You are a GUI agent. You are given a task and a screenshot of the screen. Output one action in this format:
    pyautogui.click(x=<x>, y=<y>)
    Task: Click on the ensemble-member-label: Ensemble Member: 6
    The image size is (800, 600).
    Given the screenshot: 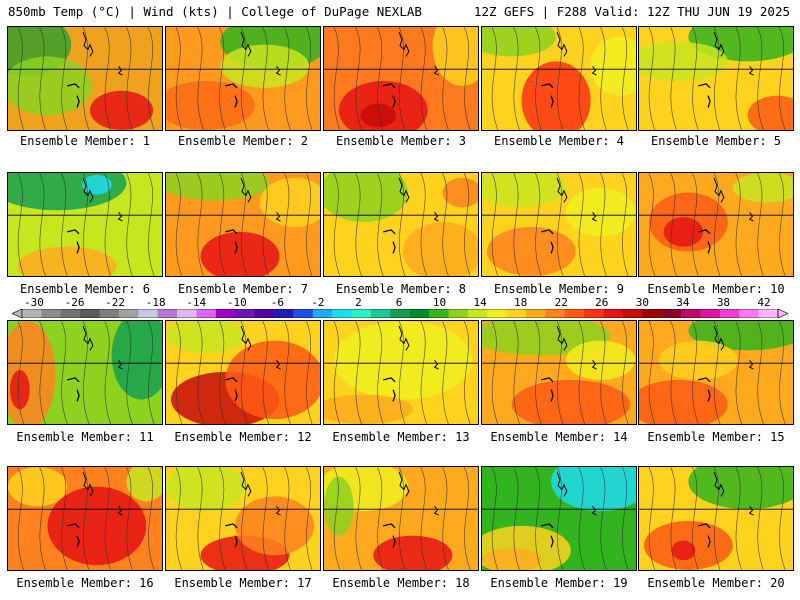 What is the action you would take?
    pyautogui.click(x=85, y=289)
    